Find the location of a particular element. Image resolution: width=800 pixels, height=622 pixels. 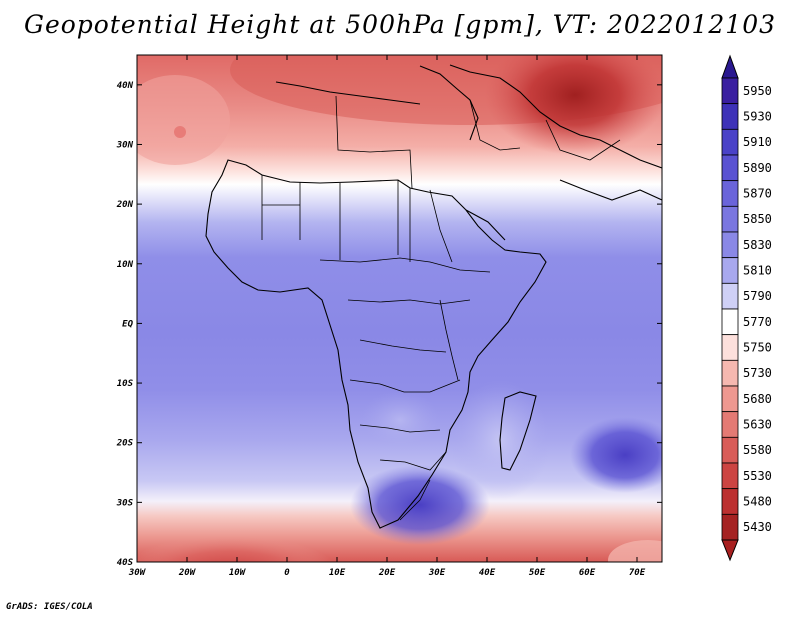

colorbar-label: 5870 is located at coordinates (757, 194).